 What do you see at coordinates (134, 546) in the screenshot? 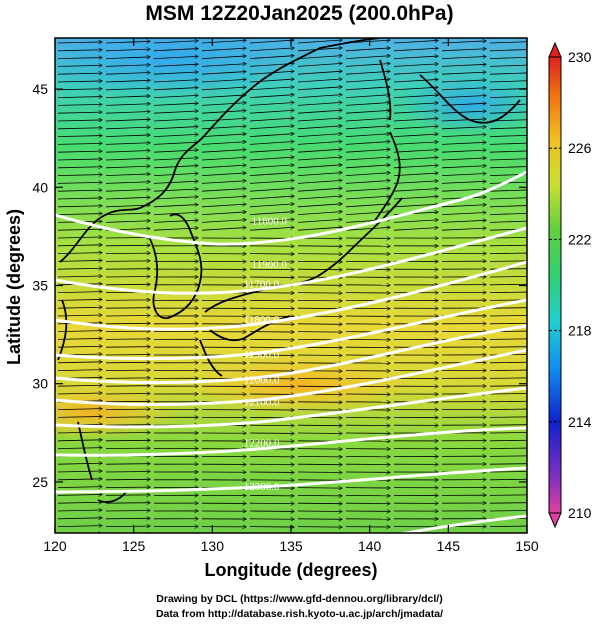
I see `x-tick-label: 125` at bounding box center [134, 546].